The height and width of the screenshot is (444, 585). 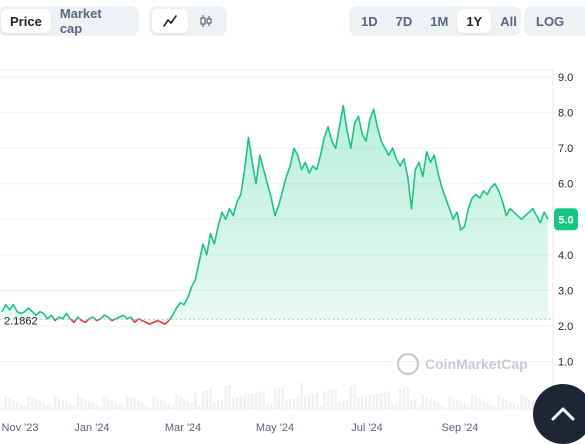 I want to click on chevron-up-icon, so click(x=563, y=414).